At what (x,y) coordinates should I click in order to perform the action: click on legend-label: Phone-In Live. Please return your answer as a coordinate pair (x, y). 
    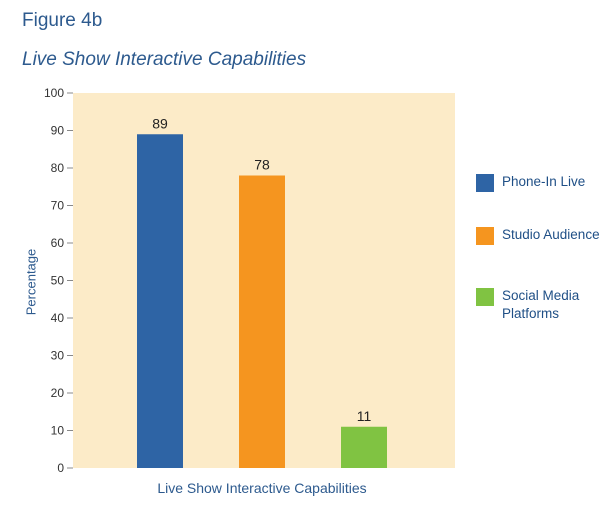
    Looking at the image, I should click on (544, 181).